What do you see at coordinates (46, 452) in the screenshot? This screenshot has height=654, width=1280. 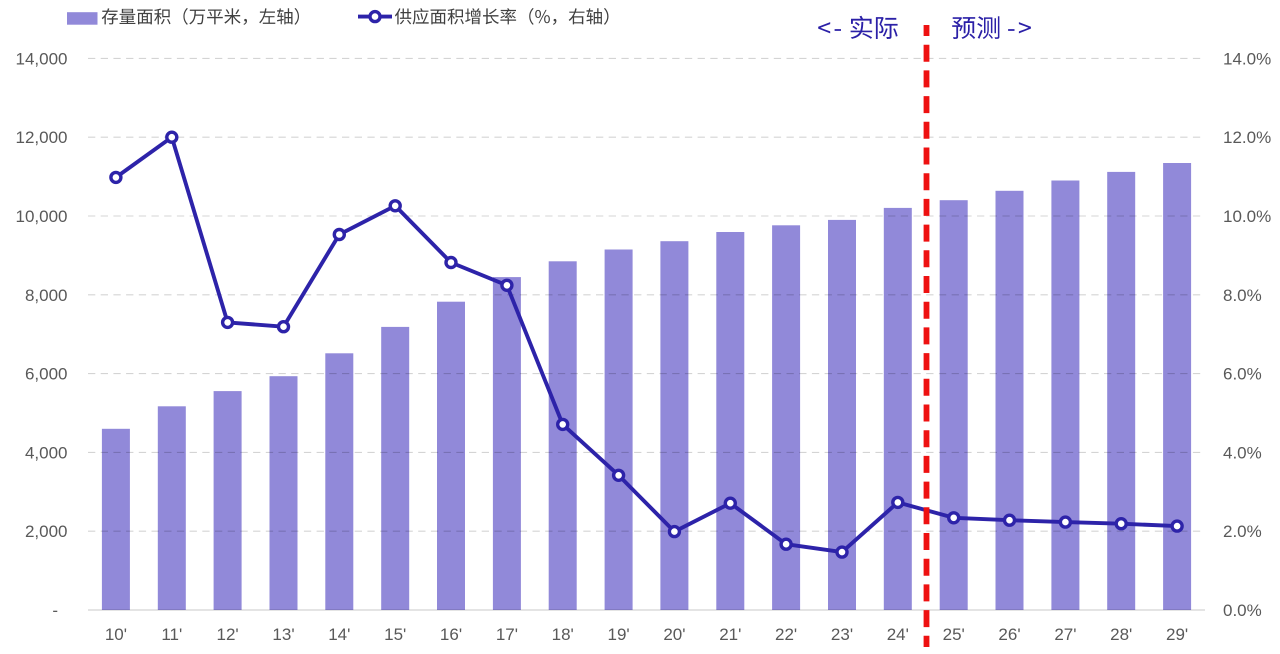 I see `svg-text: 4,000` at bounding box center [46, 452].